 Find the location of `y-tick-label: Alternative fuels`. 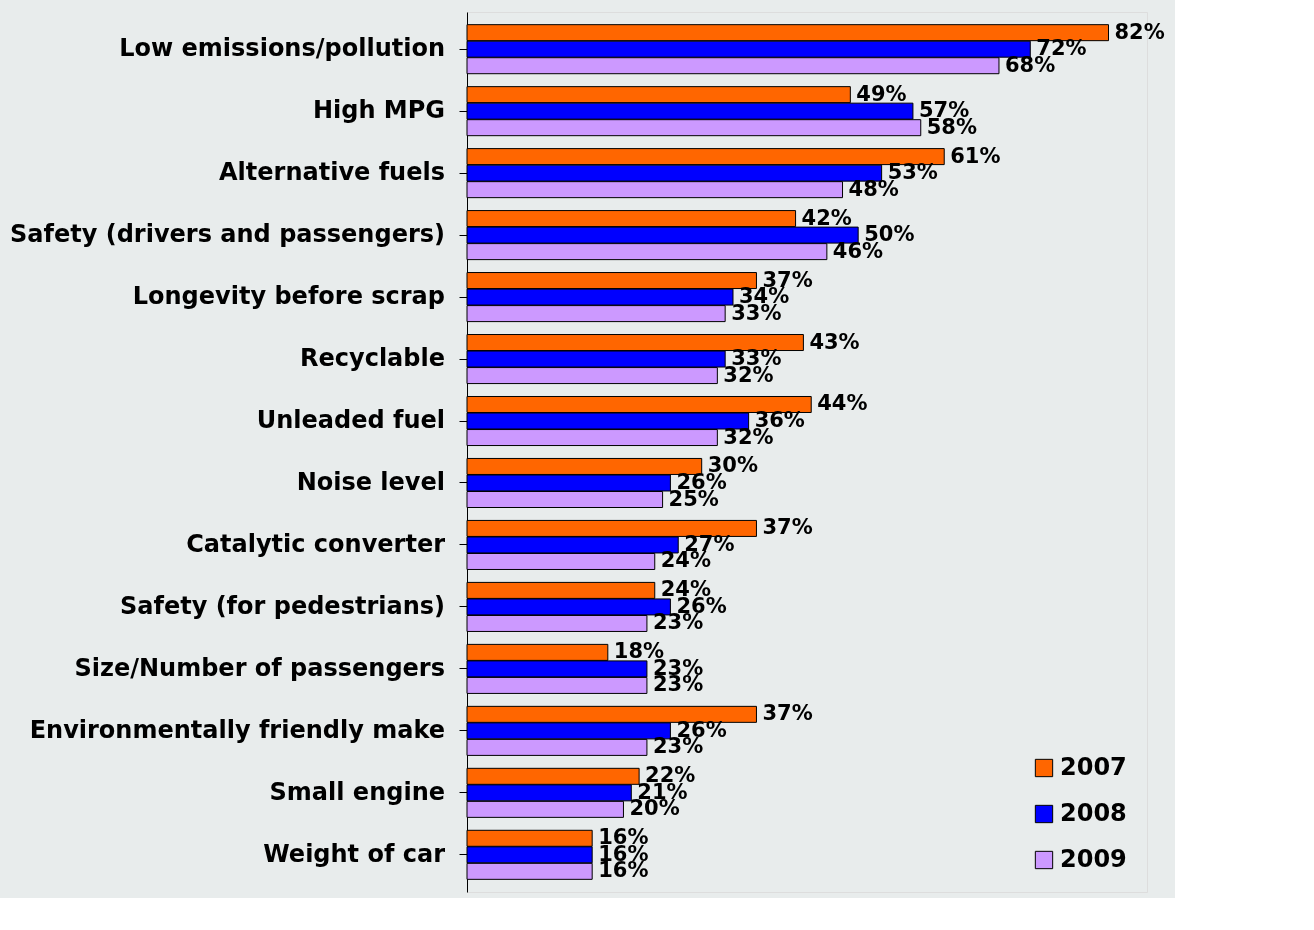

y-tick-label: Alternative fuels is located at coordinates (332, 172).